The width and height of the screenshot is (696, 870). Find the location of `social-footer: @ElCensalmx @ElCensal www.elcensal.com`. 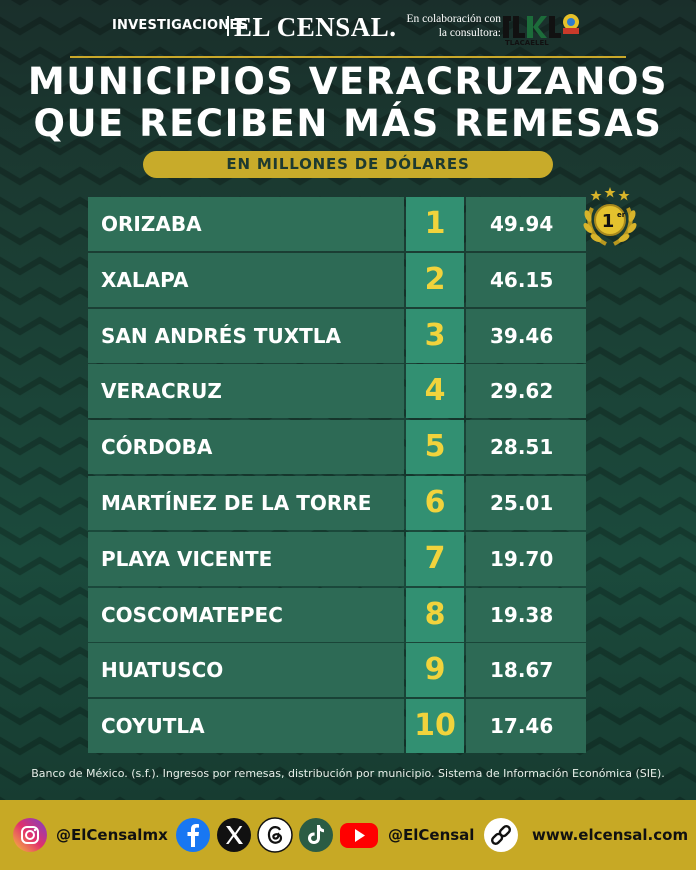

social-footer: @ElCensalmx @ElCensal www.elcensal.com is located at coordinates (348, 835).